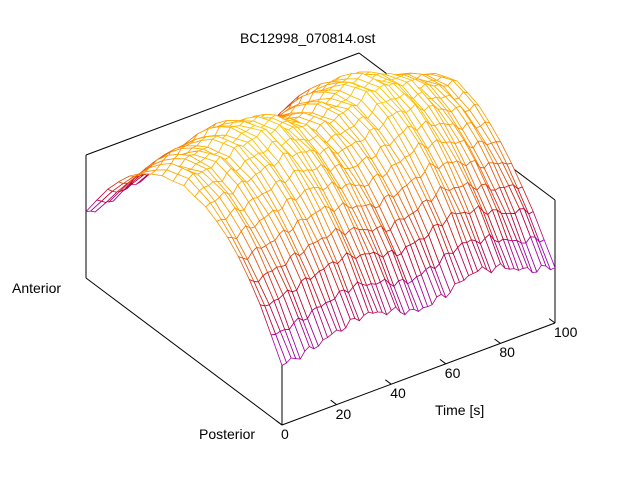 The image size is (640, 480). I want to click on space-axis-line, so click(184, 351).